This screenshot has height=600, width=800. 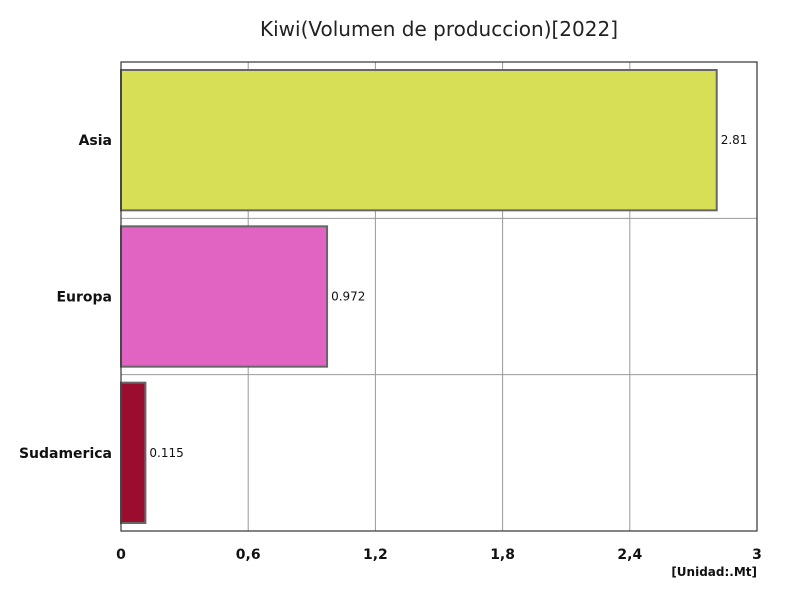 What do you see at coordinates (121, 555) in the screenshot?
I see `x-tick-label: 0` at bounding box center [121, 555].